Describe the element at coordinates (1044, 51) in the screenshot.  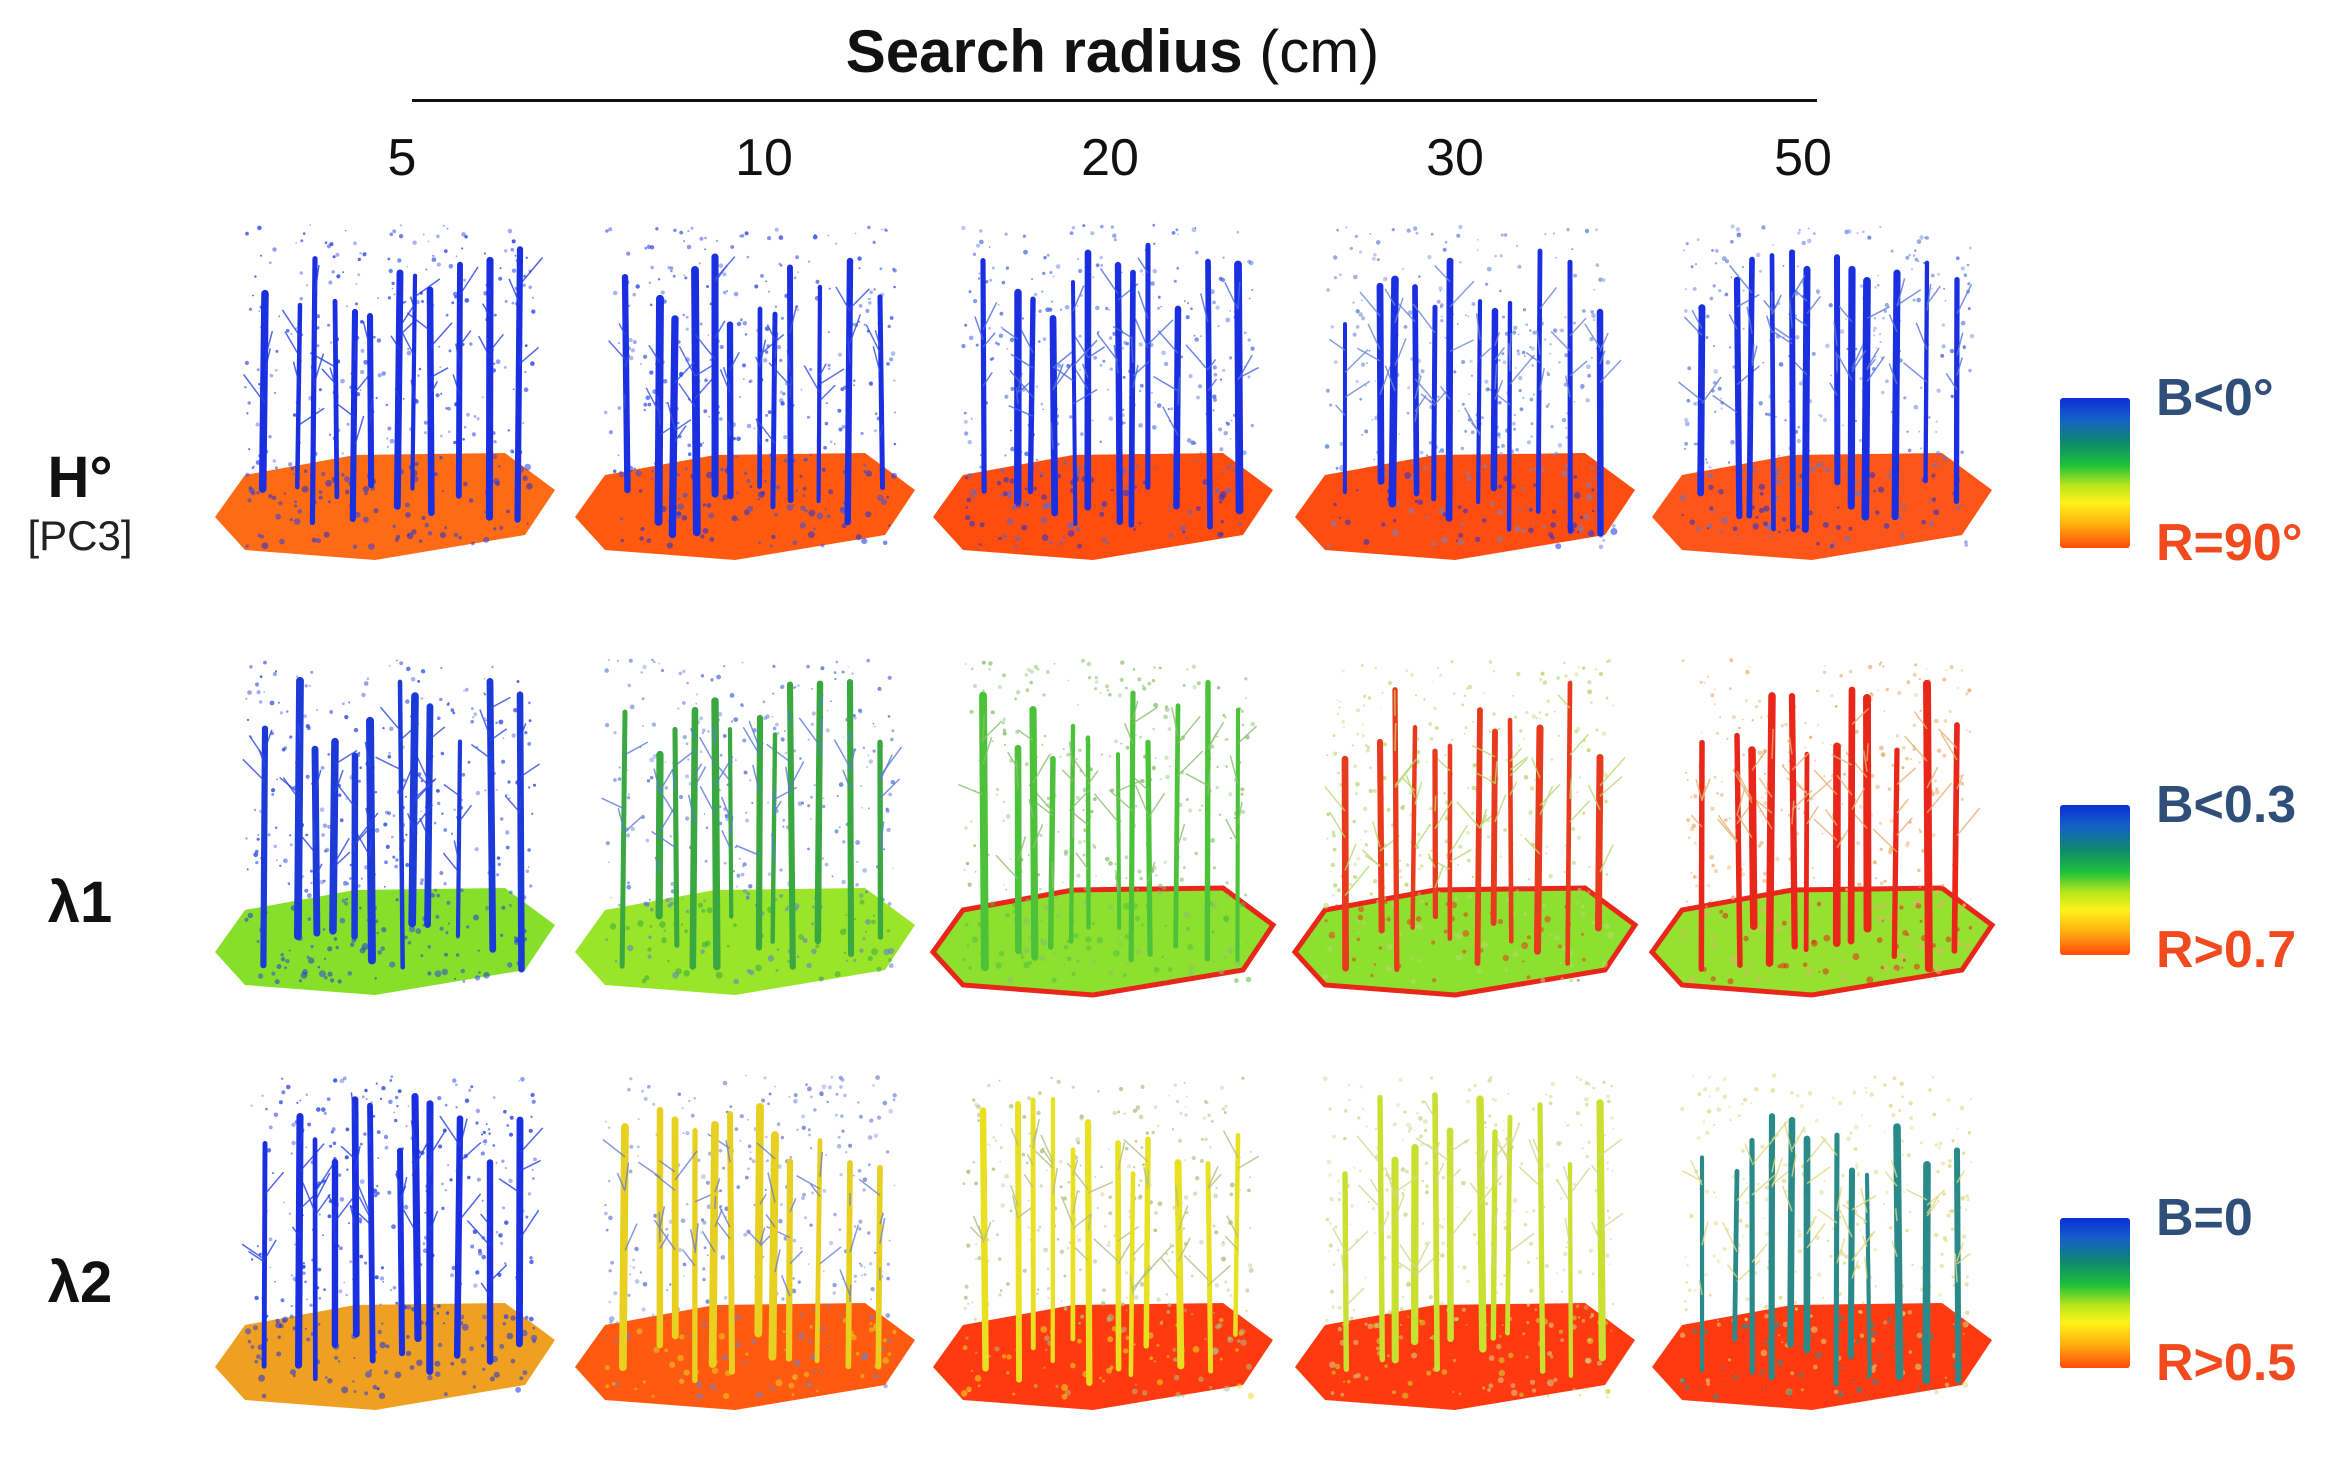
I see `title-bold: Search radius` at that location.